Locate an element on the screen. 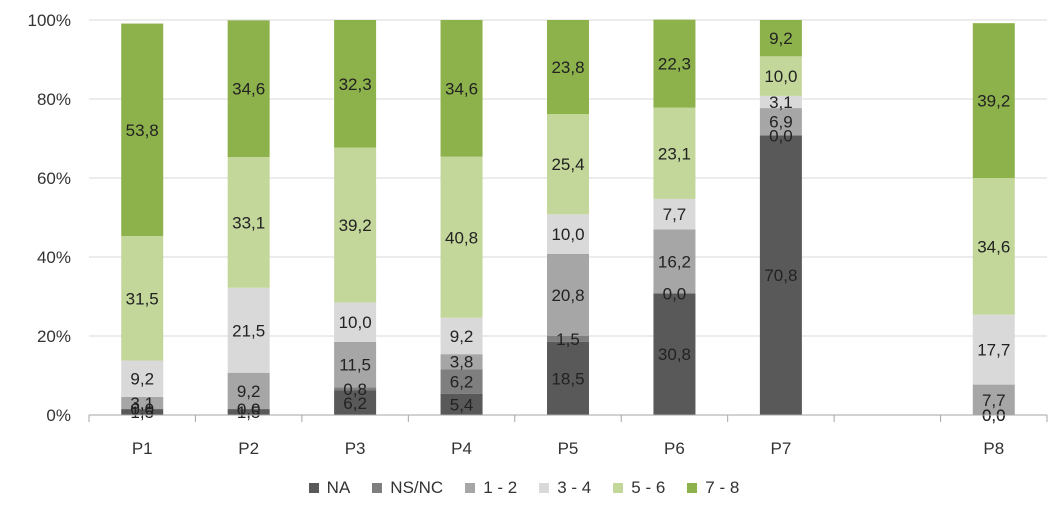 This screenshot has height=506, width=1048. data-label: 33,1 is located at coordinates (248, 222).